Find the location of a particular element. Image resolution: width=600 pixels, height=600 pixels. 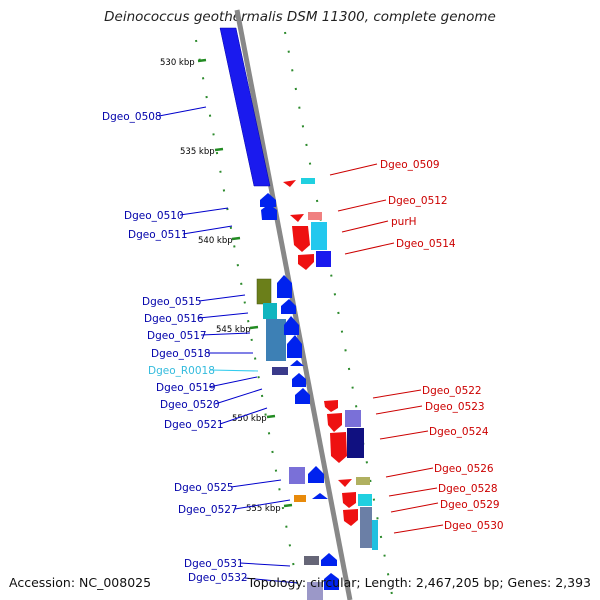

kbp-label: 550 kbp is located at coordinates (249, 419).